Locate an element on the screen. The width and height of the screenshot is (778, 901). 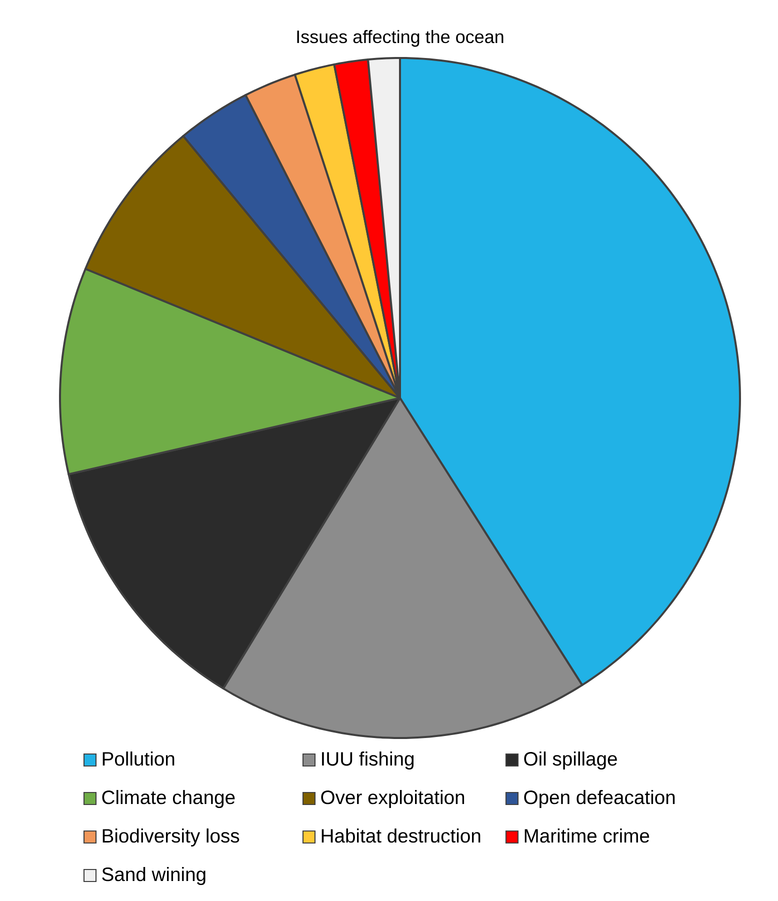
legend-label: Oil spillage is located at coordinates (570, 760).